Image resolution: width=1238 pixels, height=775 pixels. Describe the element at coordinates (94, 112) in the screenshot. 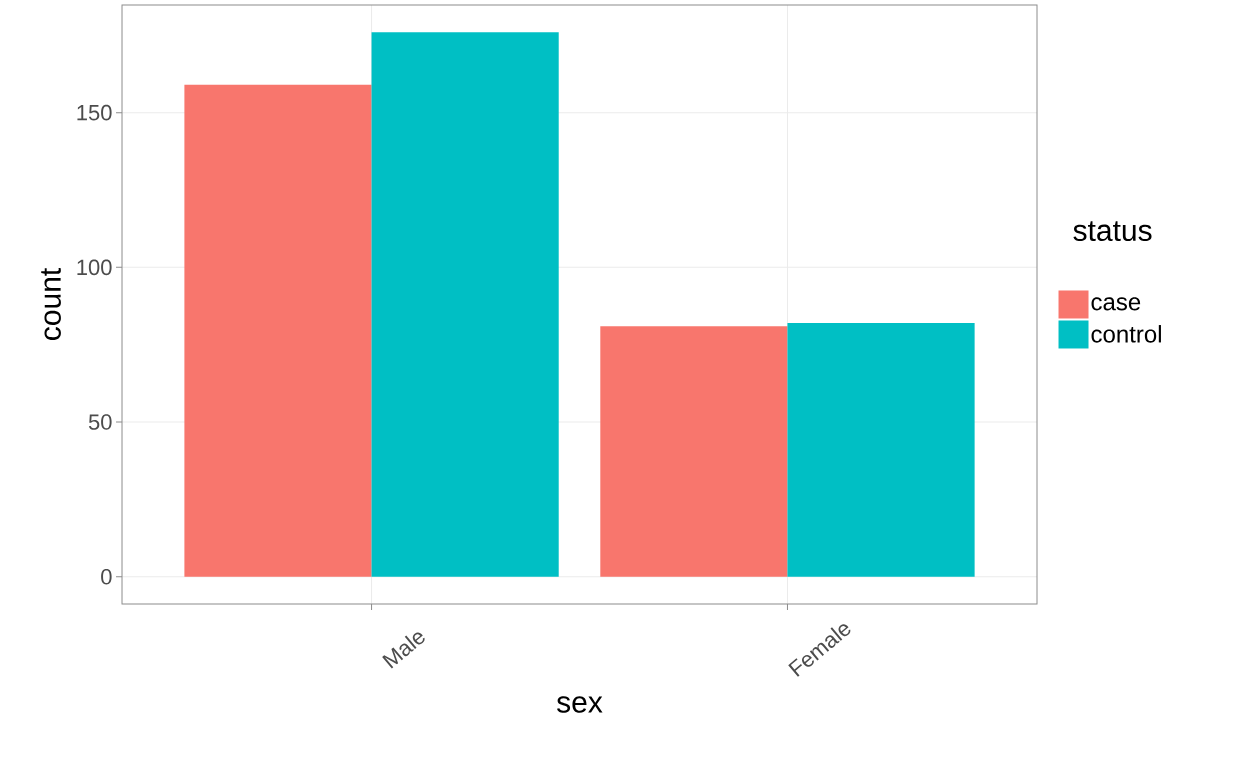

I see `y-tick-label: 150` at that location.